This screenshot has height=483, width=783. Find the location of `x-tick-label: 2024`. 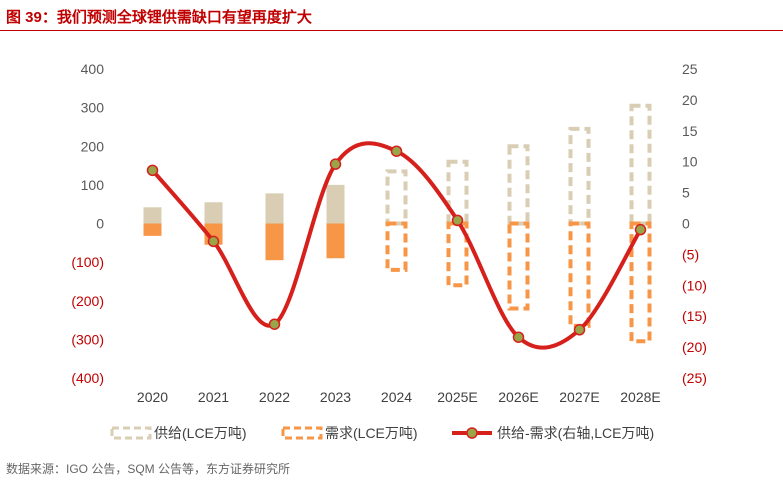

x-tick-label: 2024 is located at coordinates (396, 397).